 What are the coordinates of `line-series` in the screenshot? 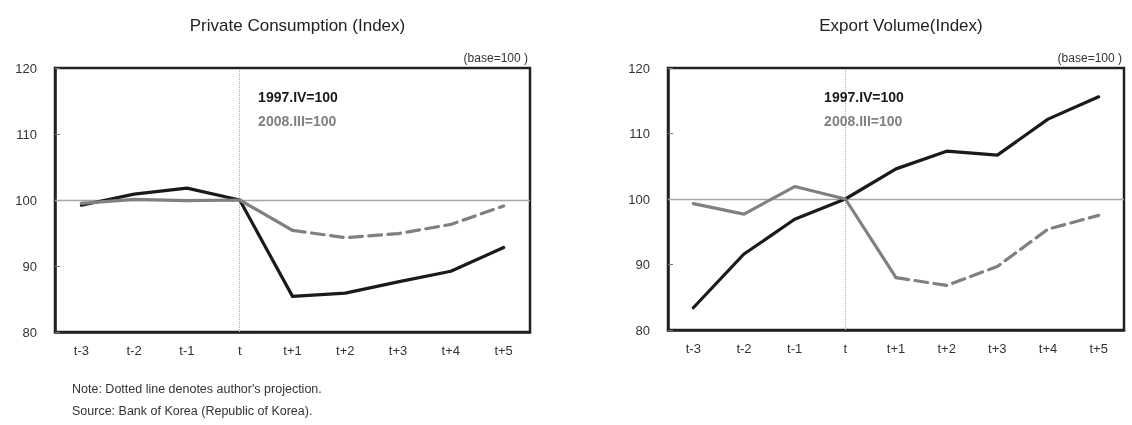 It's located at (292, 242).